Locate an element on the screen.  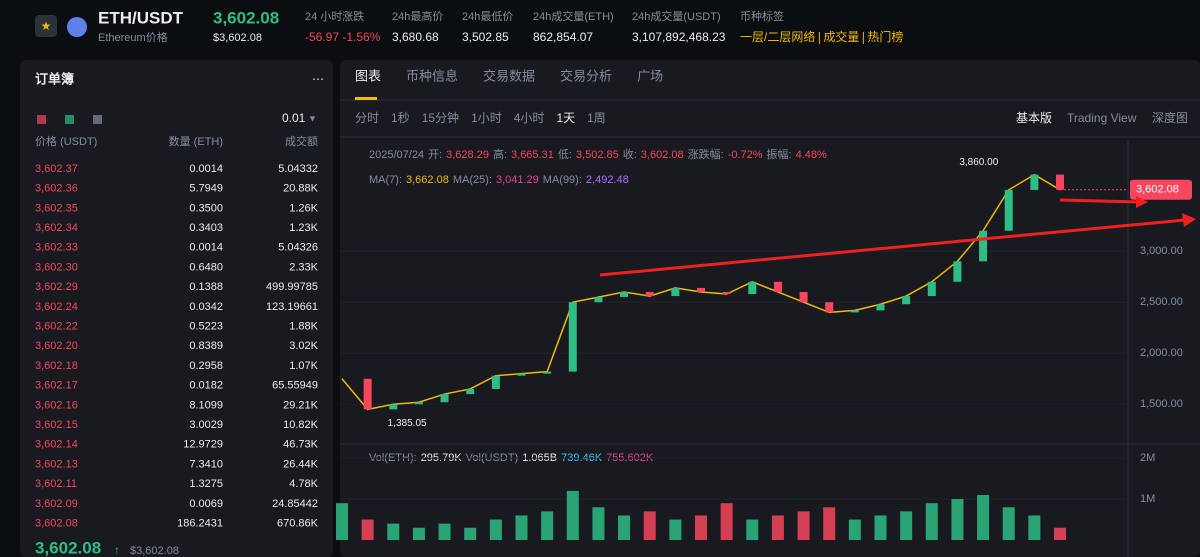
order-price: 3,602.08 is located at coordinates (56, 524).